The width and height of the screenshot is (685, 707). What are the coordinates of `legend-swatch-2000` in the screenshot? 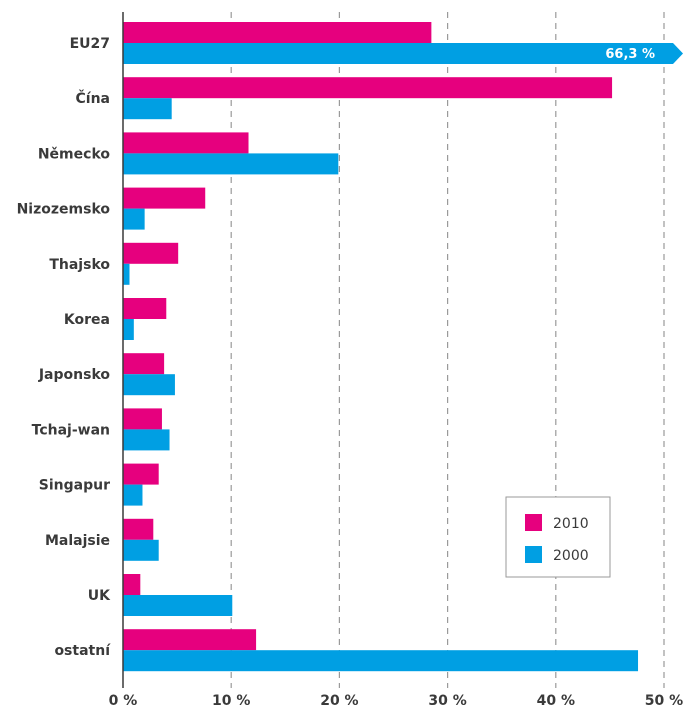 It's located at (533, 554).